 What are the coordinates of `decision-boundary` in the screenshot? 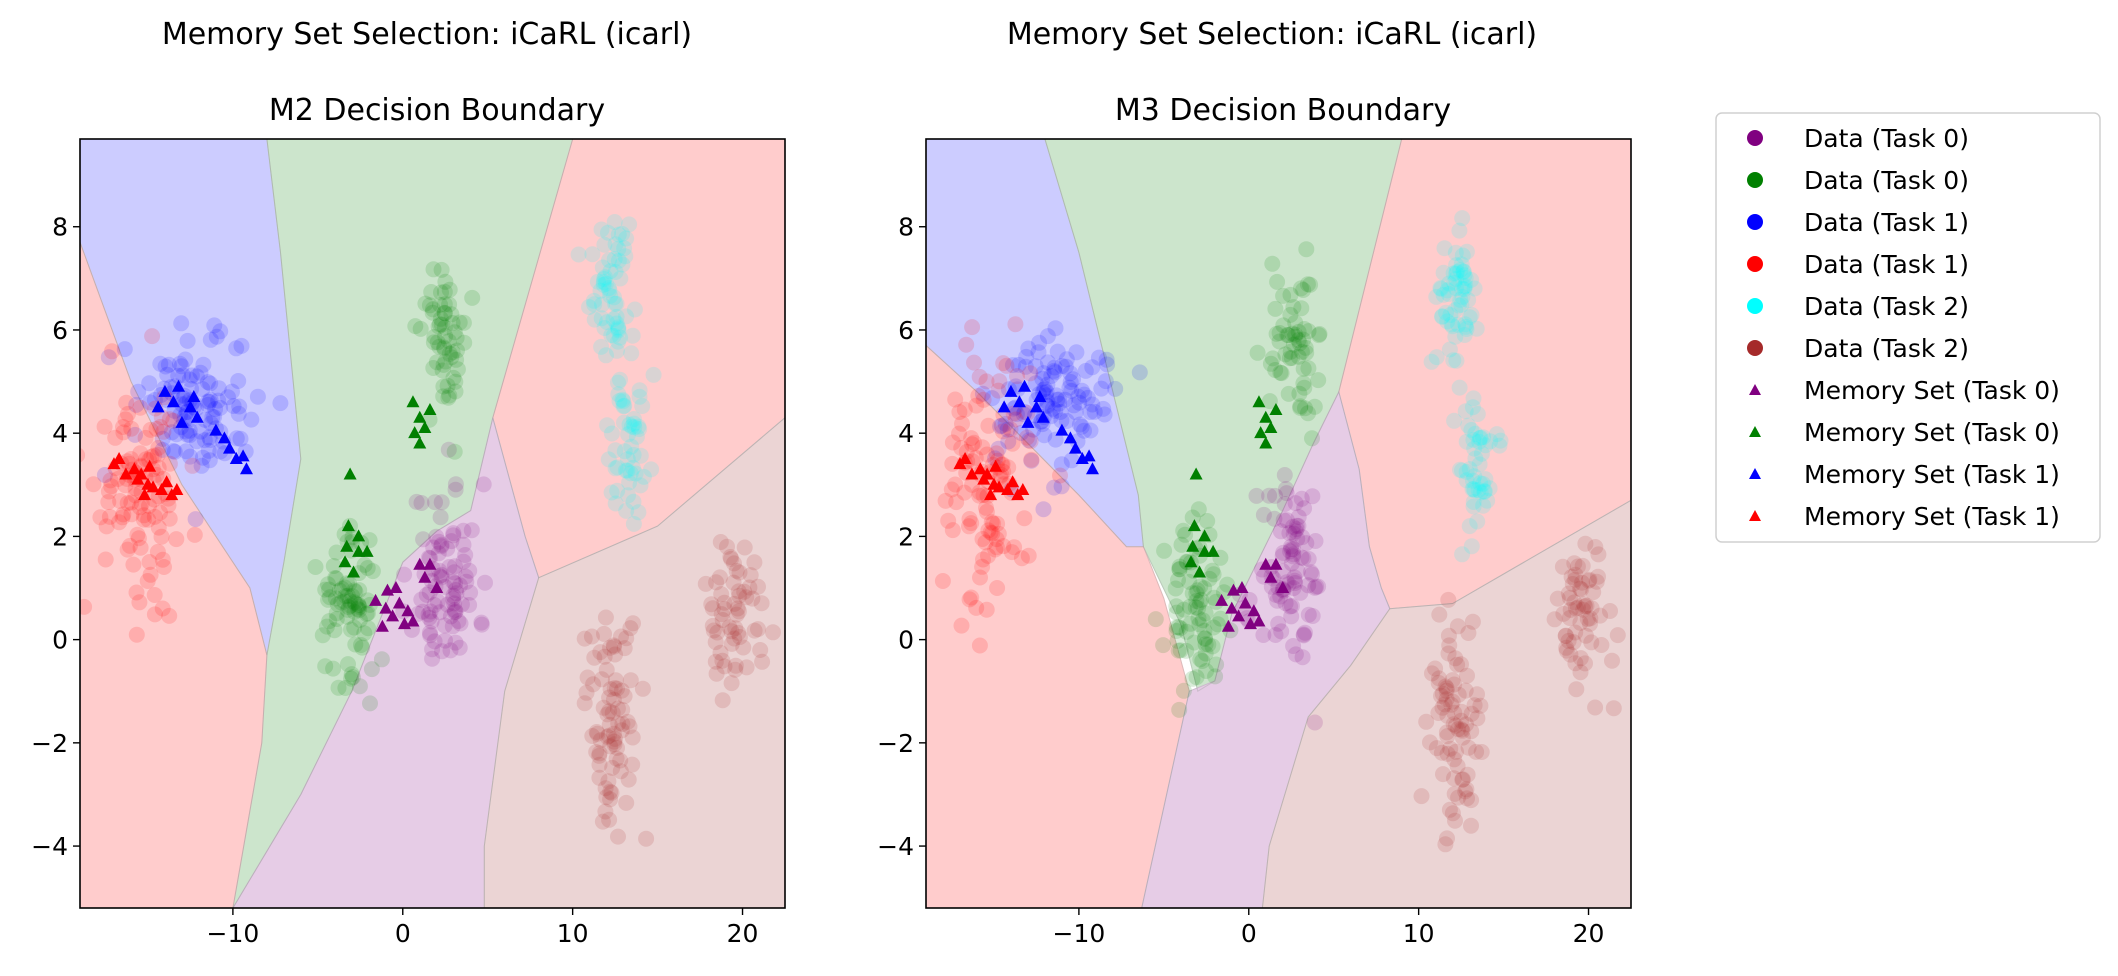 It's located at (634, 662).